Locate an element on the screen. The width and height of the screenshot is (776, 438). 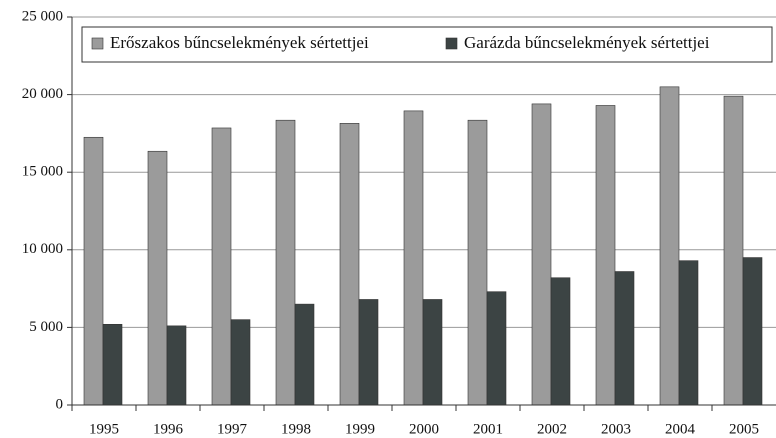
legend-box is located at coordinates (427, 44).